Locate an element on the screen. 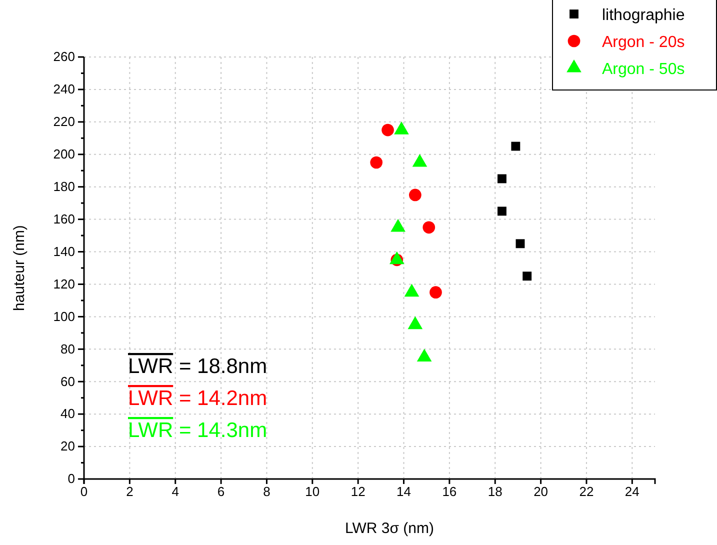 The width and height of the screenshot is (717, 545). x-tick-label: 0 is located at coordinates (84, 492).